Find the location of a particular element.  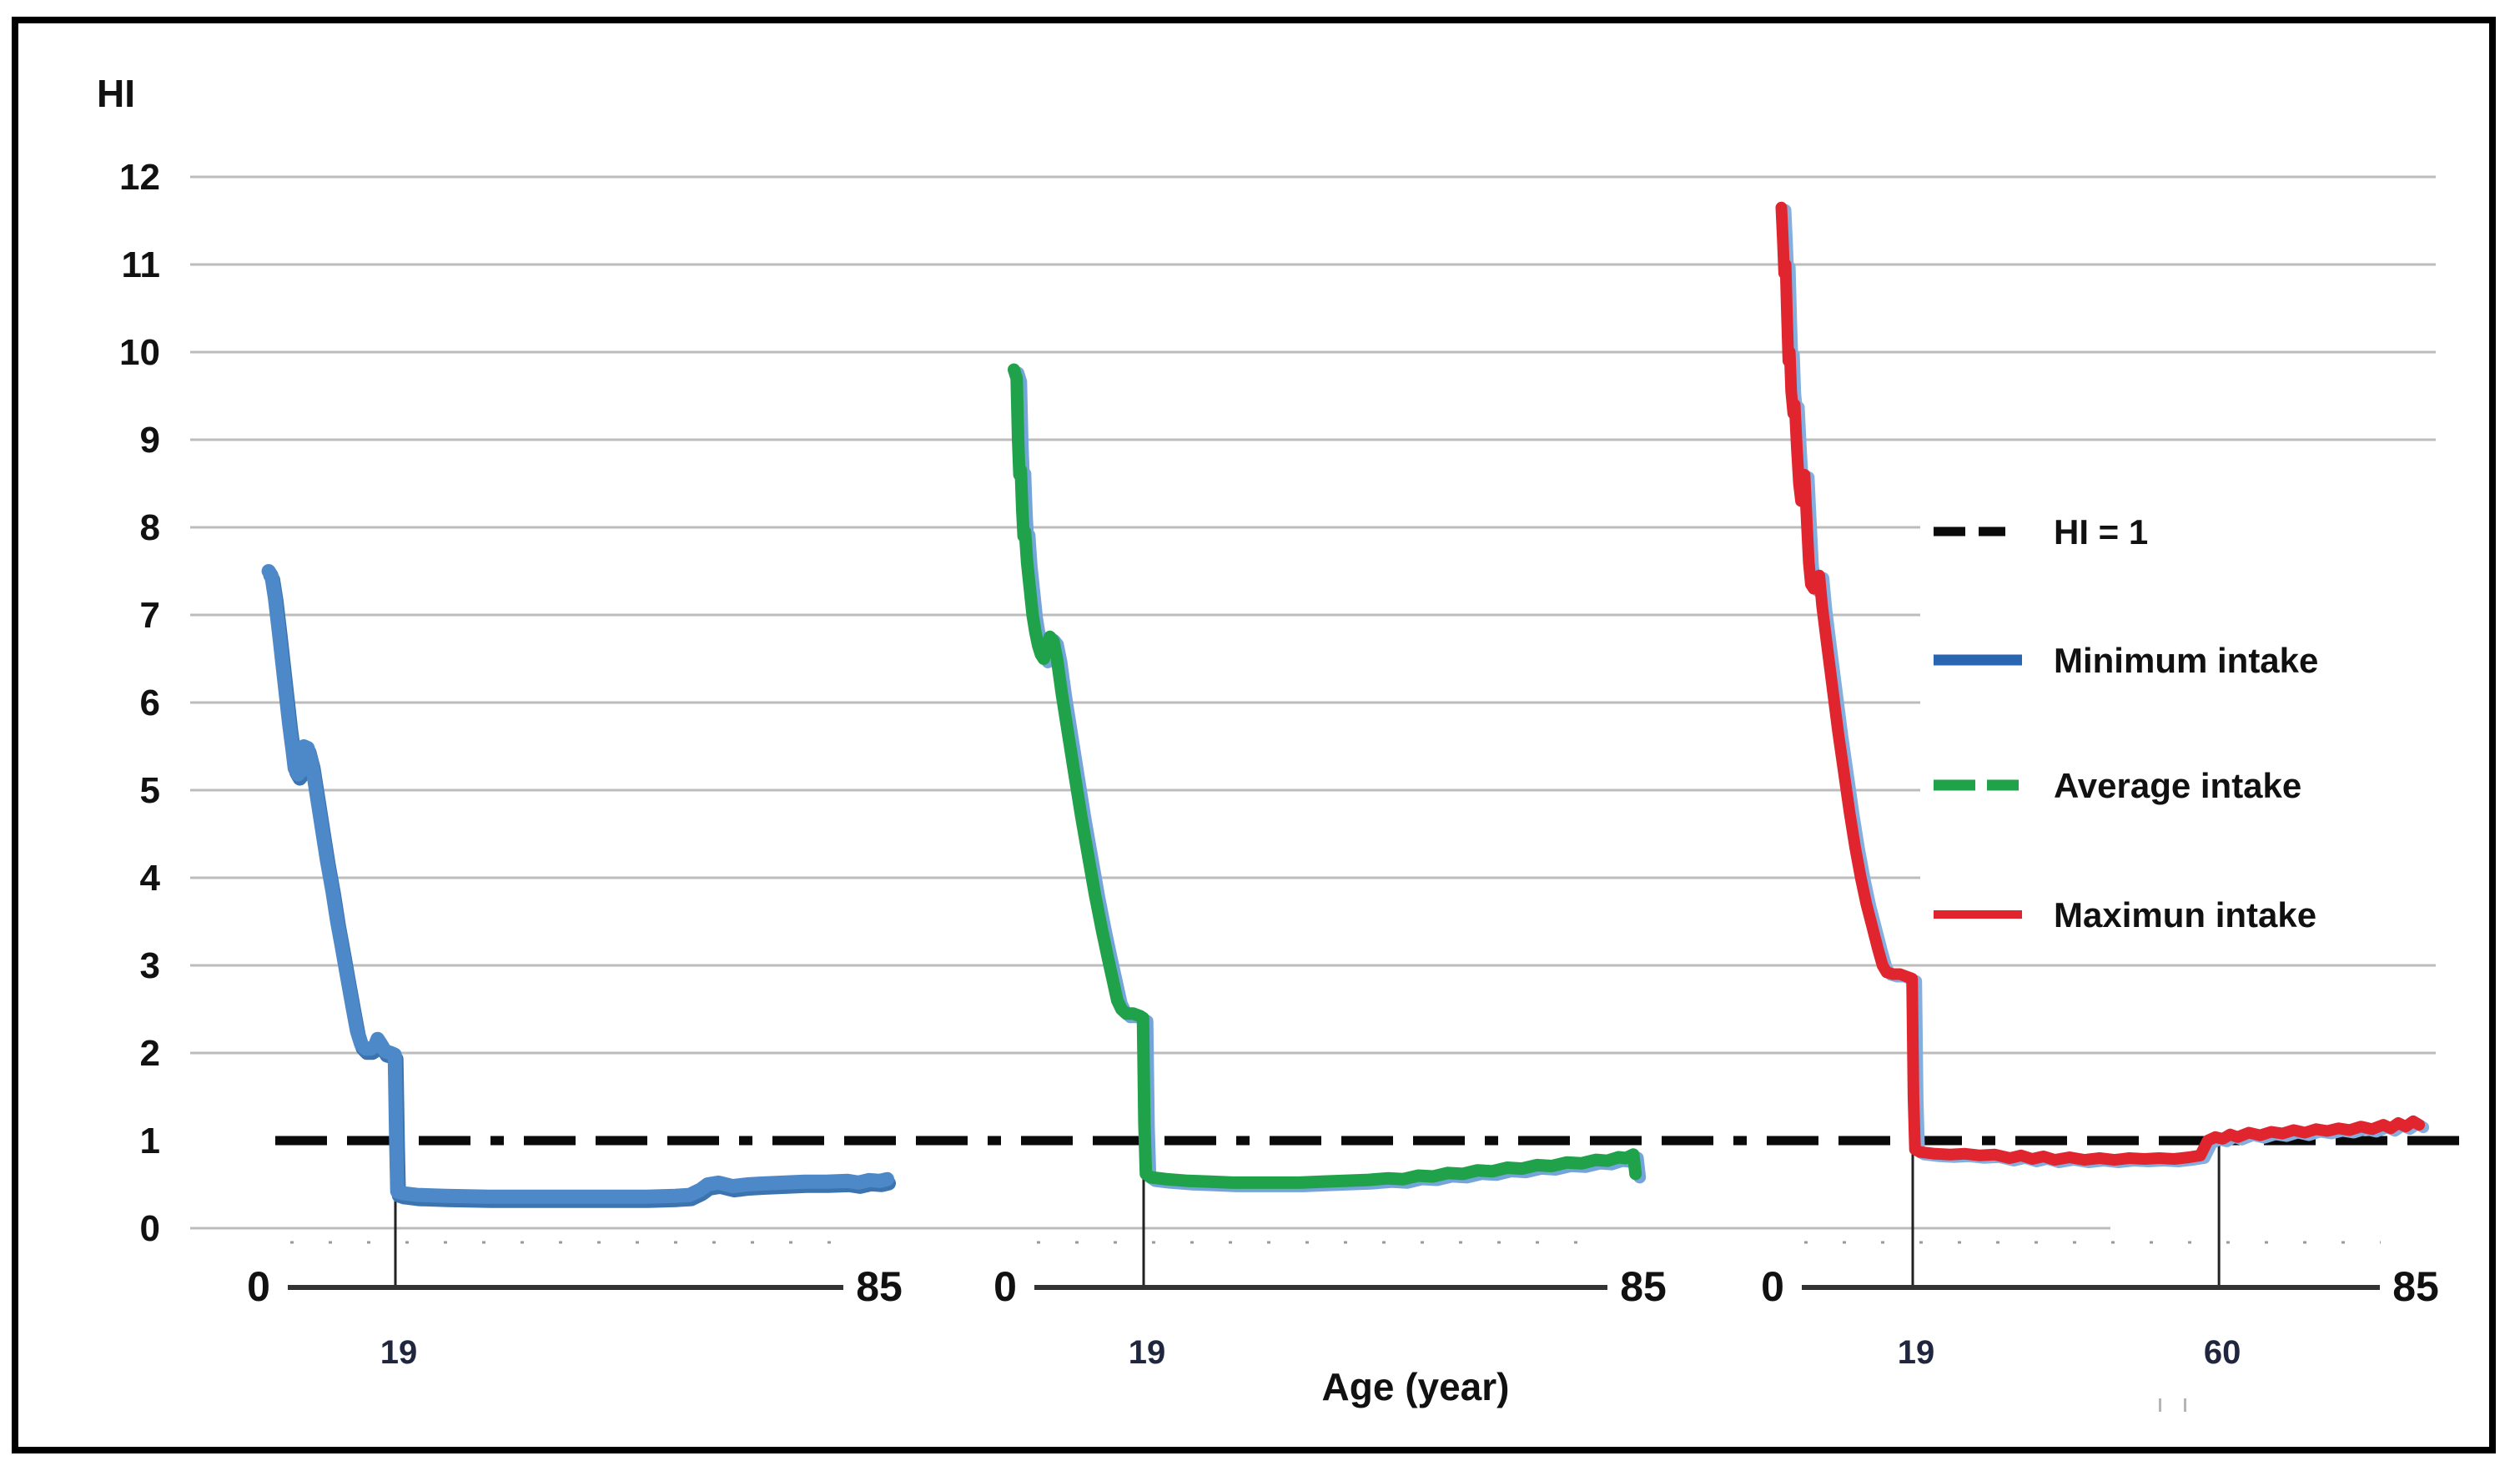

y-tick-0: 0 is located at coordinates (150, 1228).